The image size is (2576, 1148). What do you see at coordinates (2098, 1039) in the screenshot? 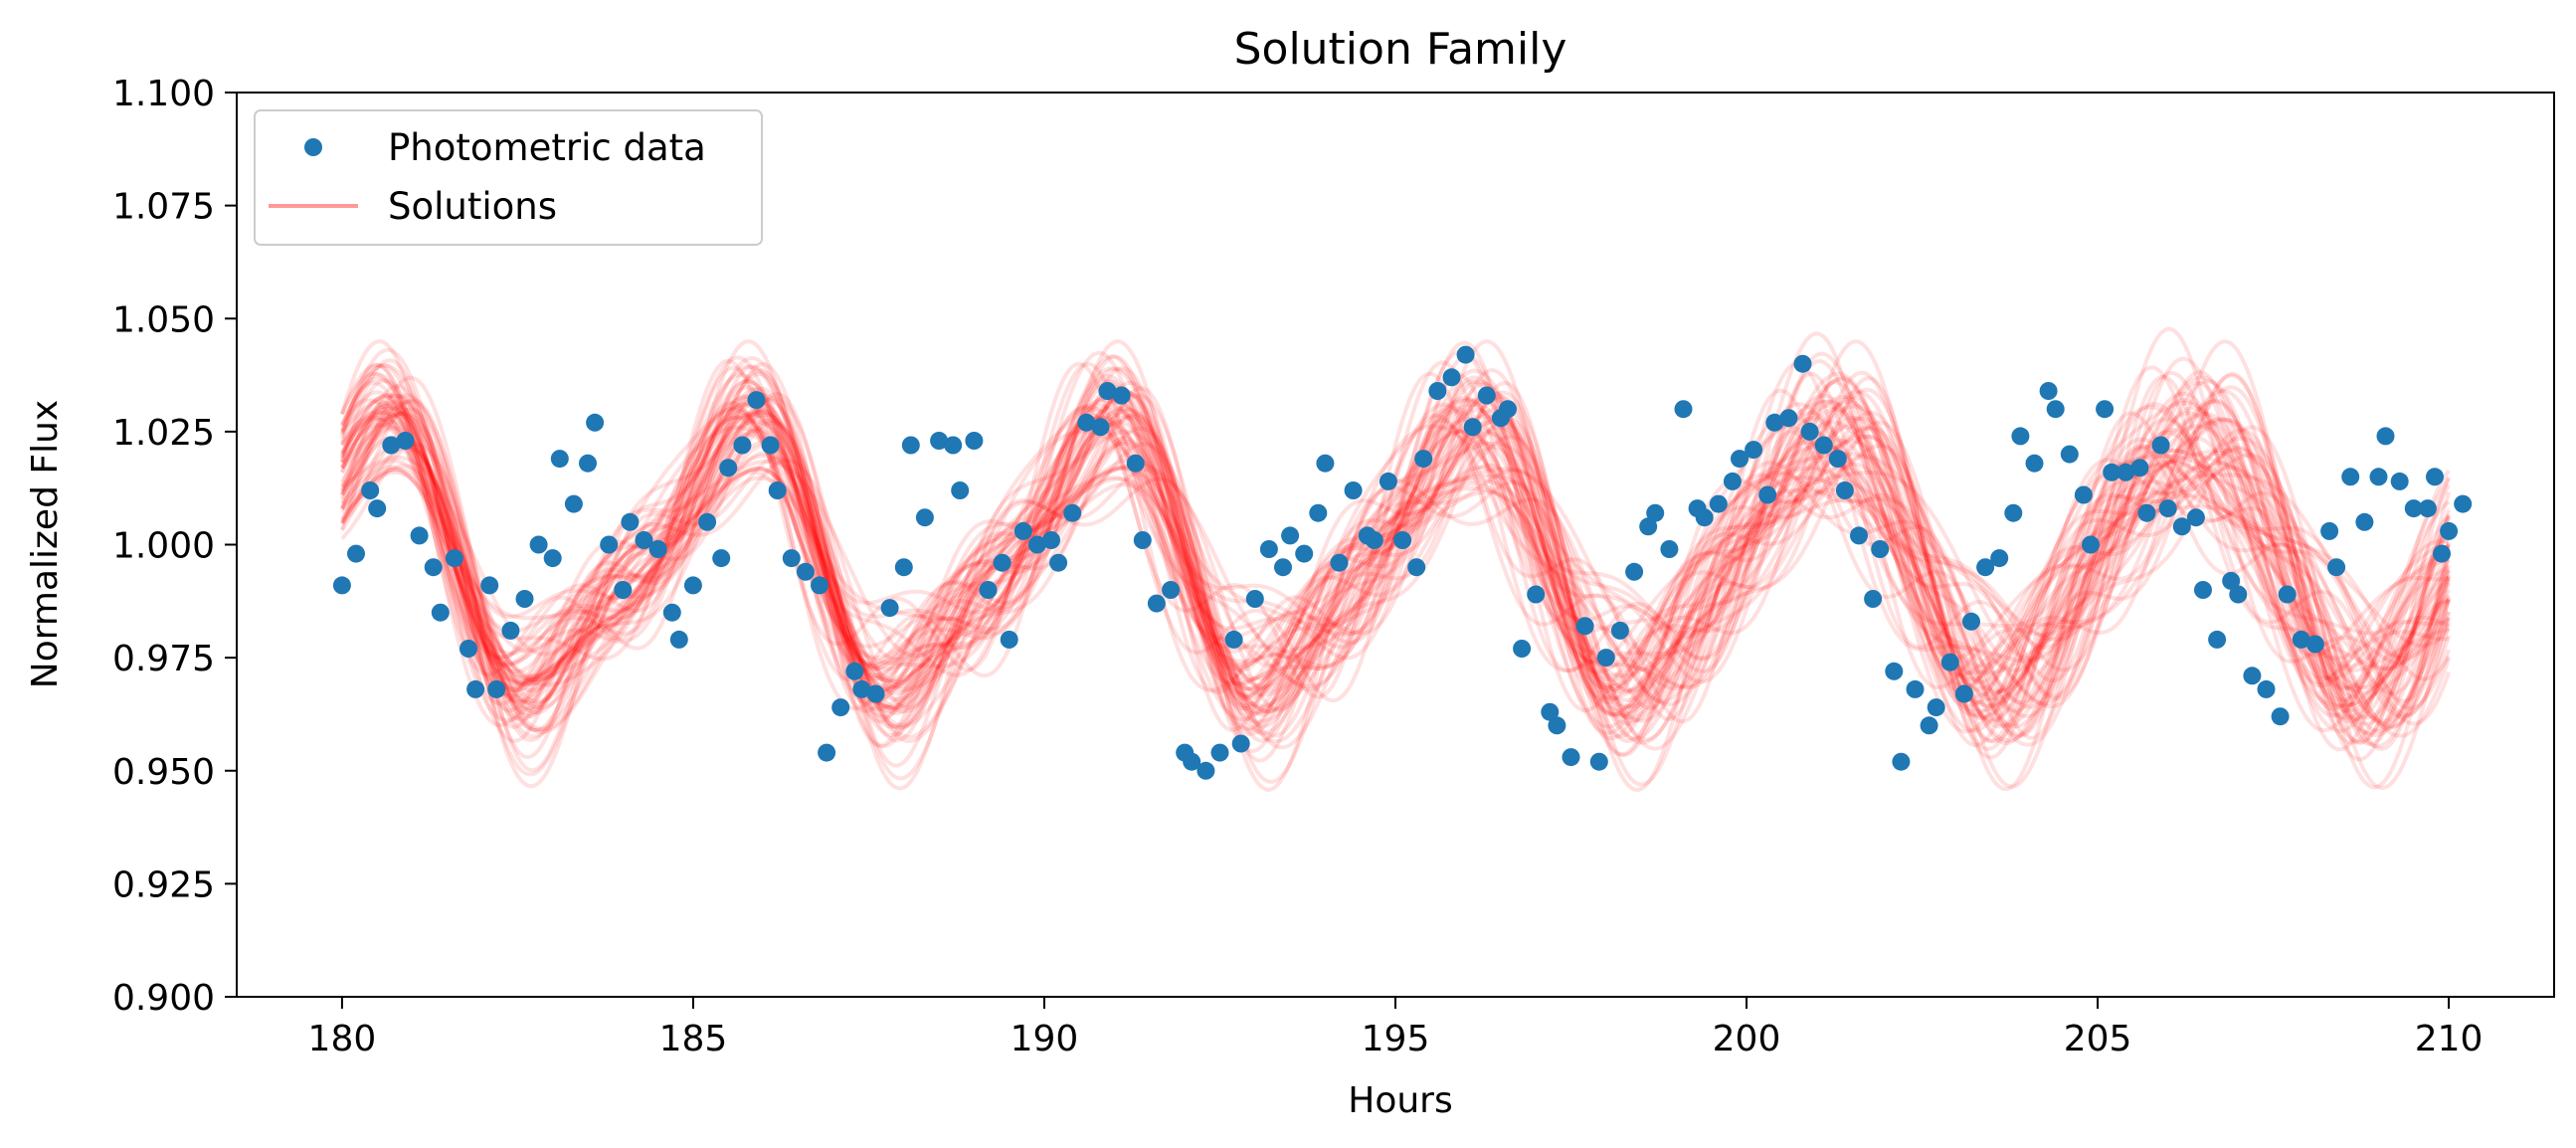
I see `x-tick-label: 205` at bounding box center [2098, 1039].